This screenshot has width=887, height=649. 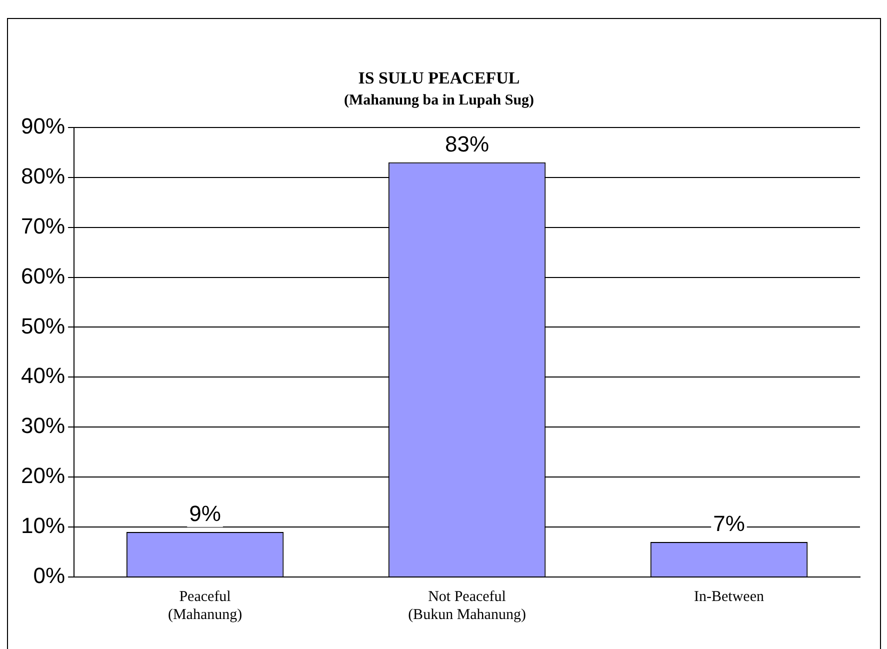 I want to click on data-label: 83%, so click(x=467, y=143).